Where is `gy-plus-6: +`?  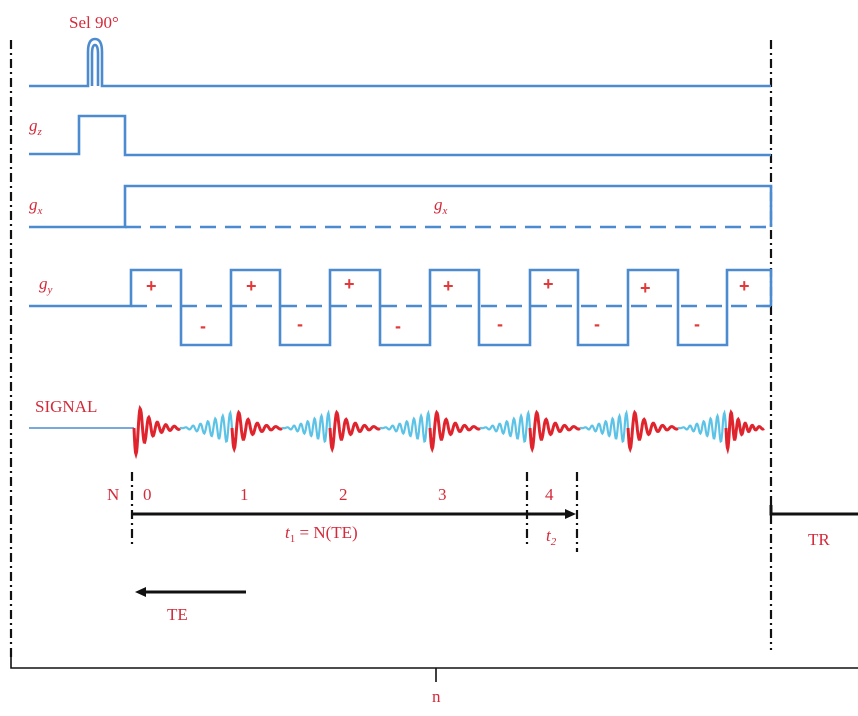 gy-plus-6: + is located at coordinates (645, 288).